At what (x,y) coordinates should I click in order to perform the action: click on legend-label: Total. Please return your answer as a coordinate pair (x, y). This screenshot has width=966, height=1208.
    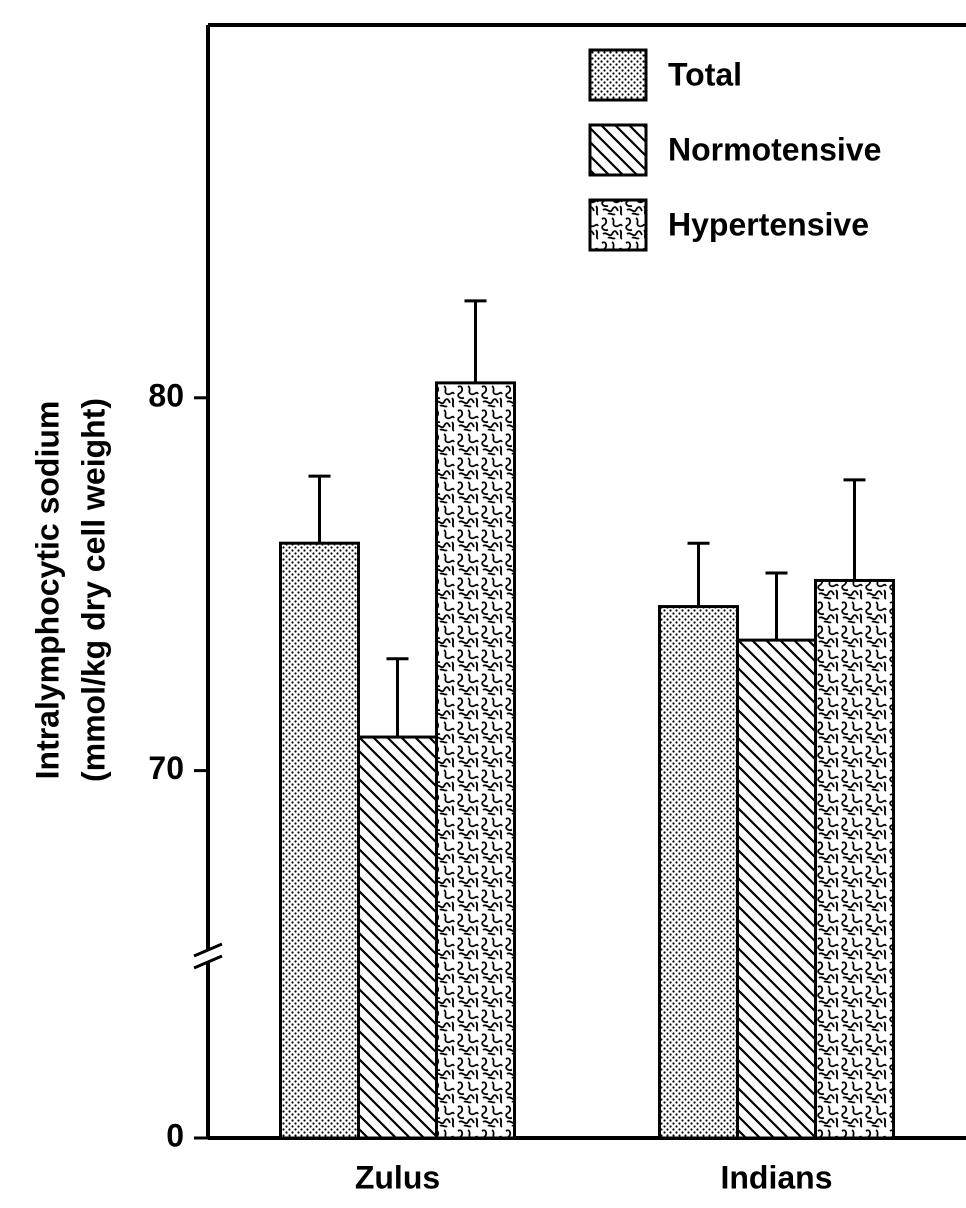
    Looking at the image, I should click on (705, 74).